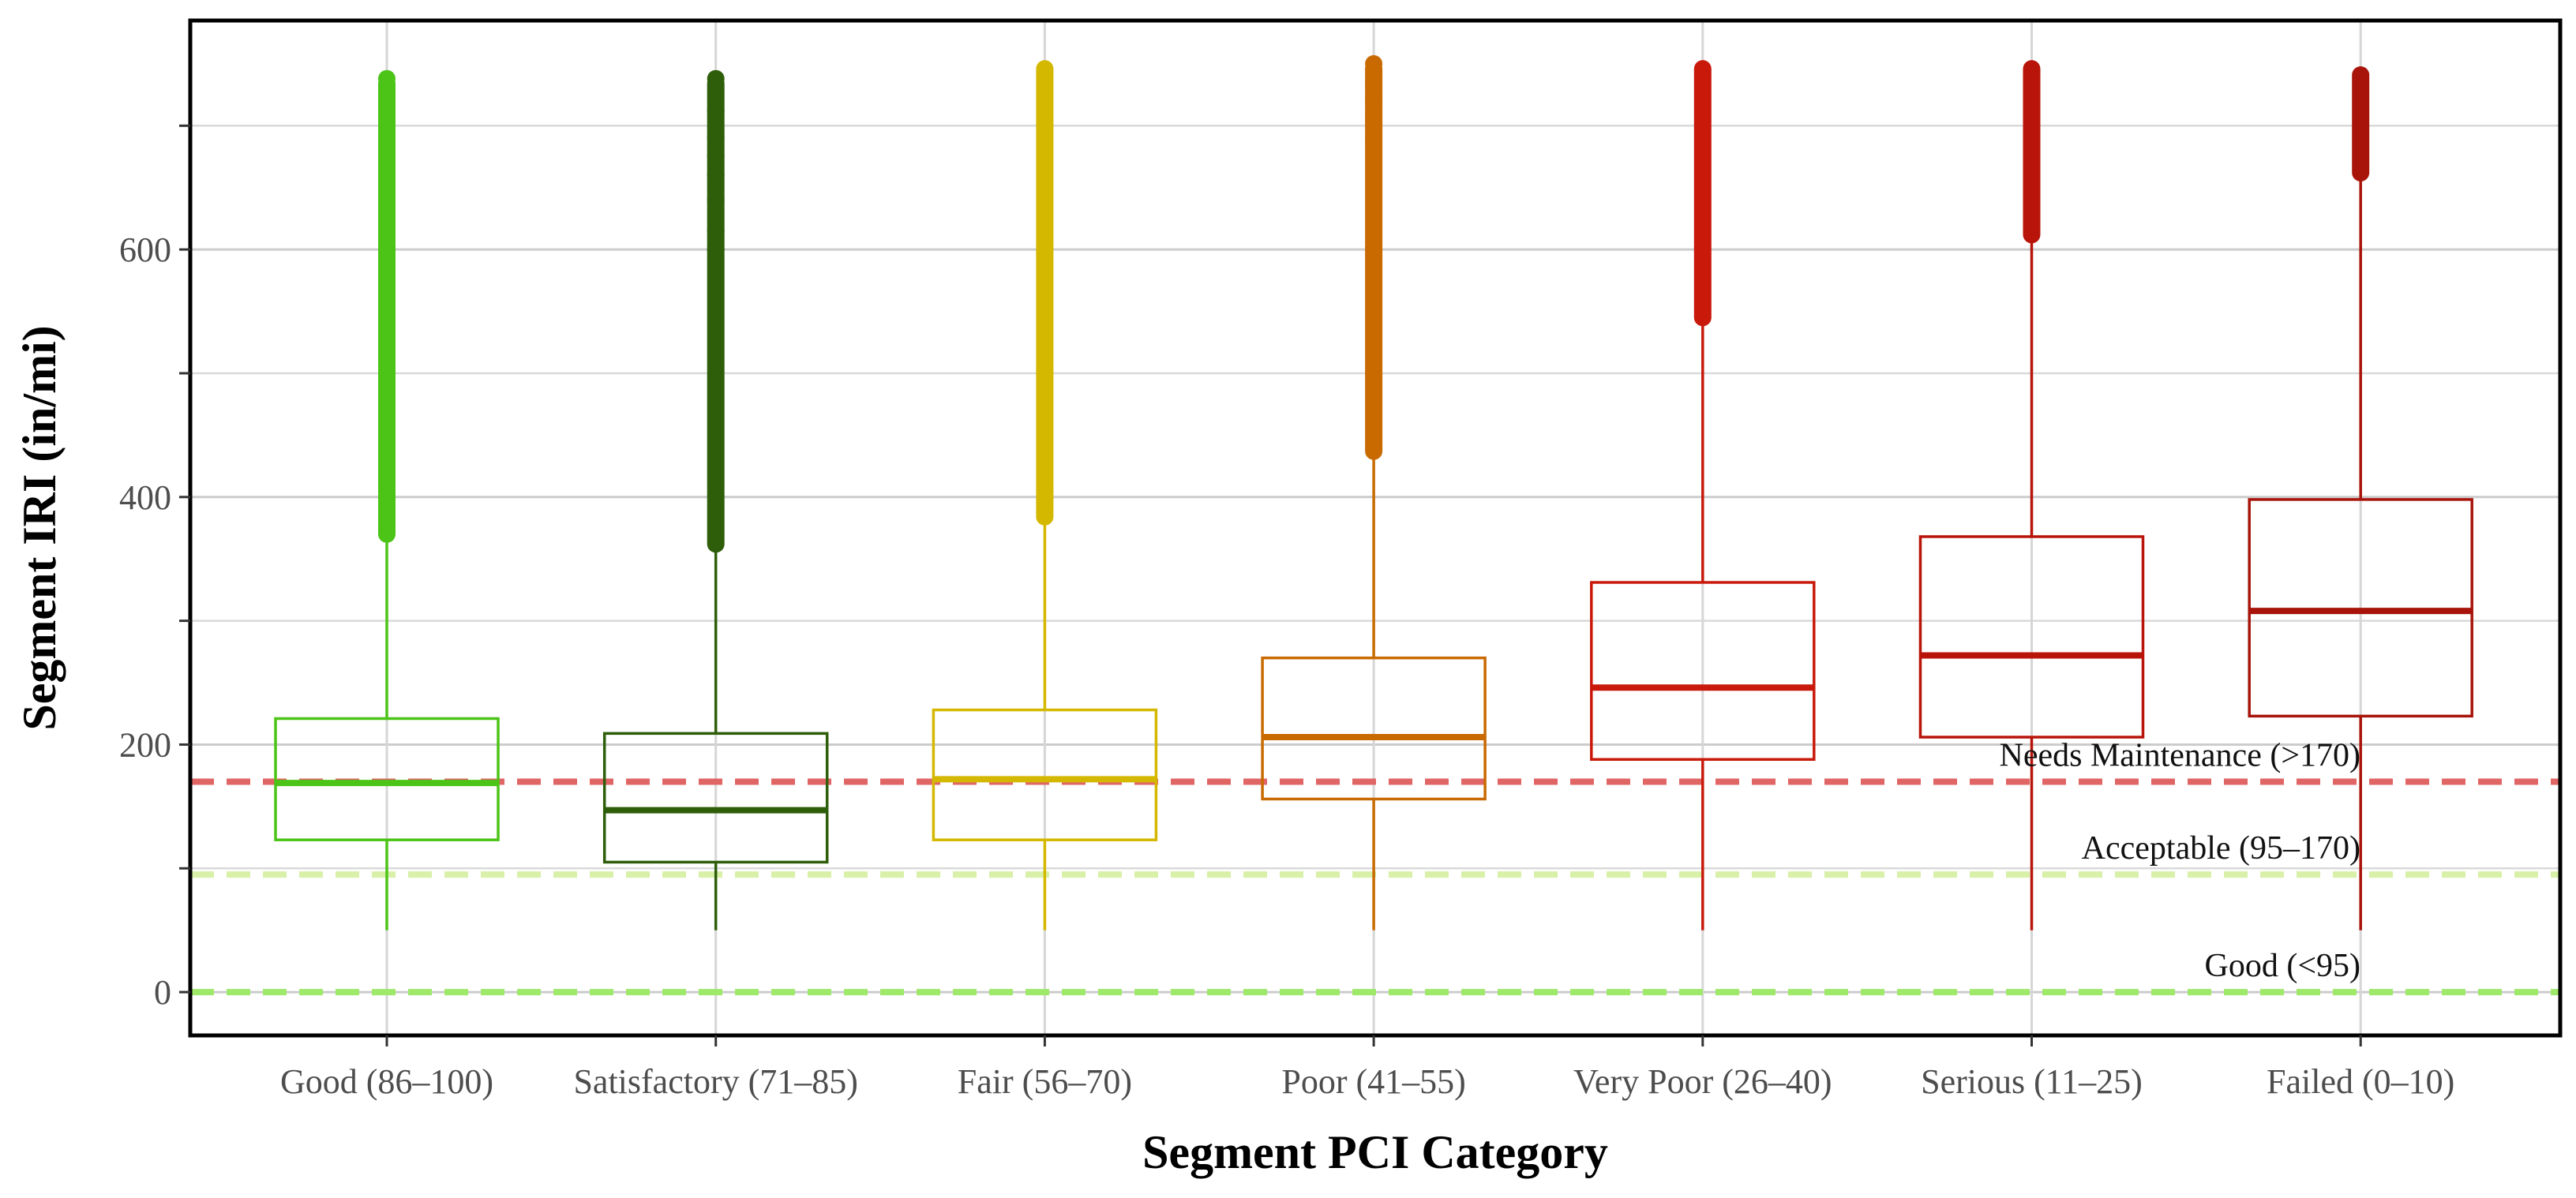 The image size is (2576, 1198). I want to click on x-tick-label: Fair (56–70), so click(1045, 1081).